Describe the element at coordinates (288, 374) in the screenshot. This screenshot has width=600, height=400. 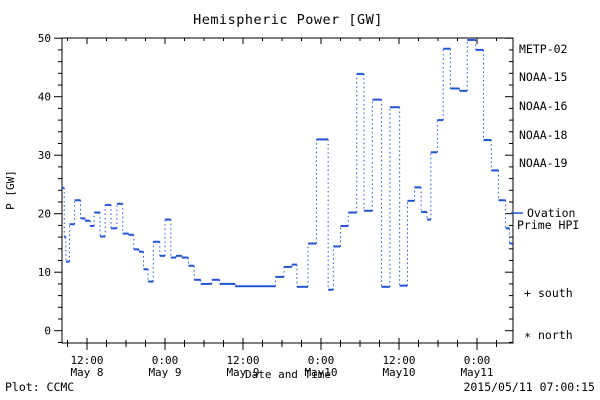
I see `x-axis-label: Date and Time` at that location.